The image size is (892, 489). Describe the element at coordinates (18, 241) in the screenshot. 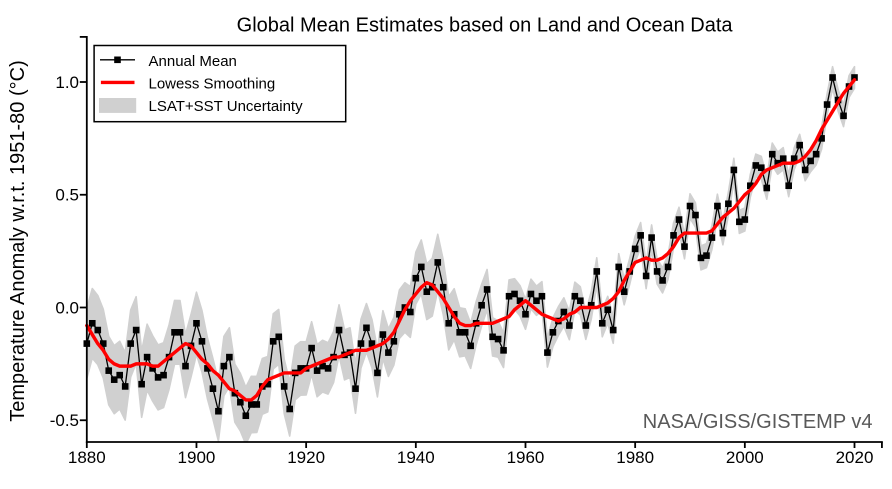

I see `svg-text:Temperature Anomaly w.r.t. 195: Temperature Anomaly w.r.t. 1951-80 (°C)` at that location.